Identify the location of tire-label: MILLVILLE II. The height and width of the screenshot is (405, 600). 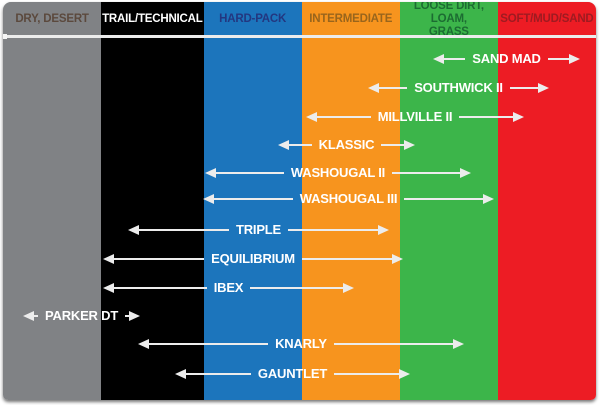
(415, 116).